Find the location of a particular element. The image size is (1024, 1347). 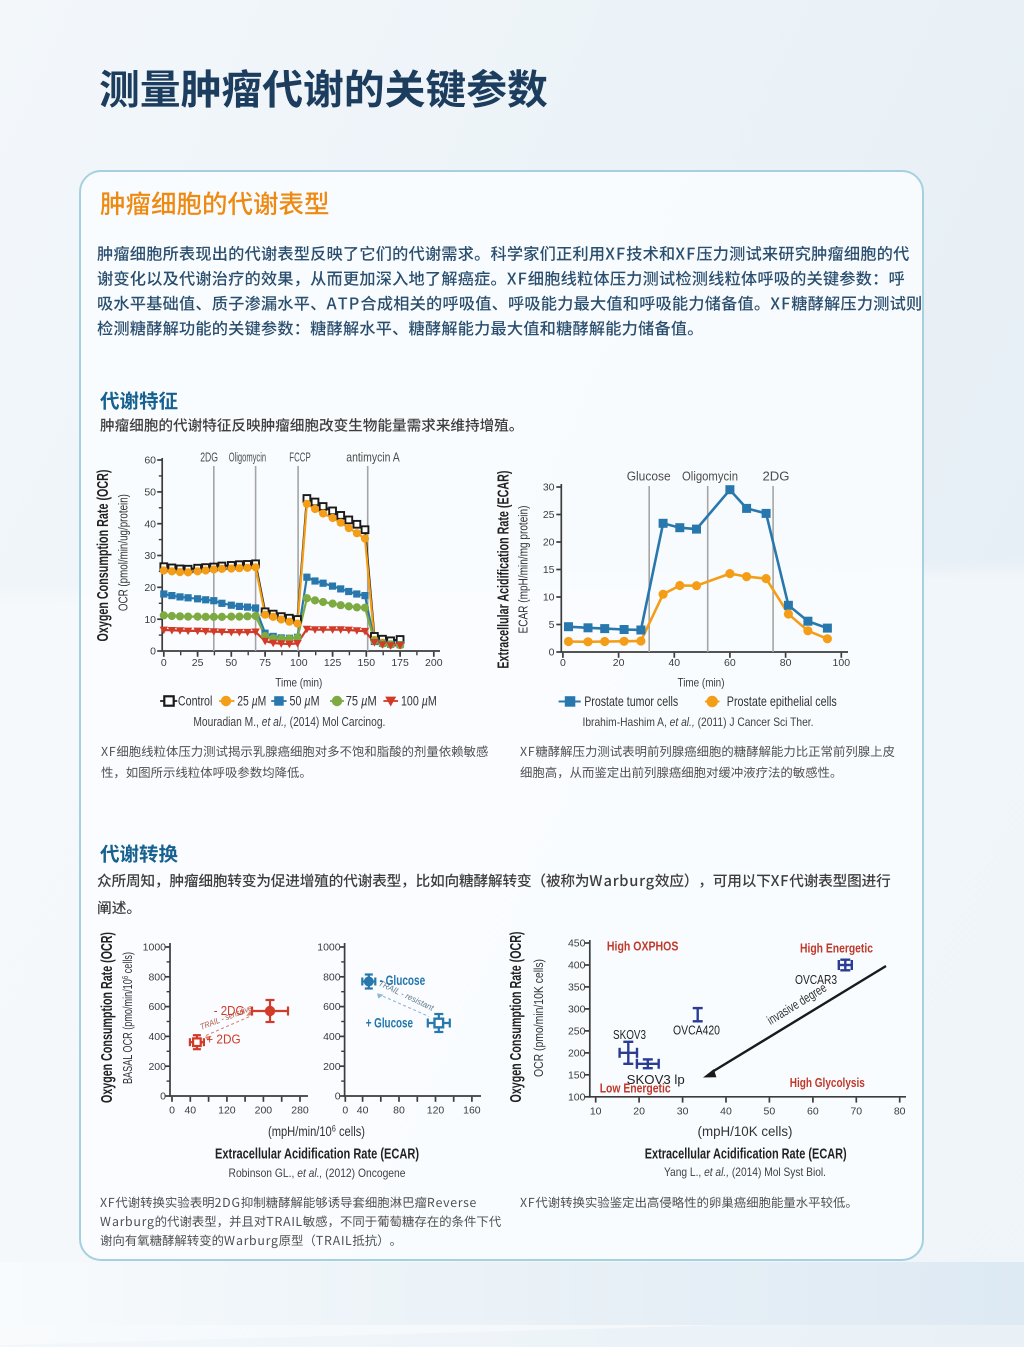

svg-text: Oligomycin is located at coordinates (710, 477).